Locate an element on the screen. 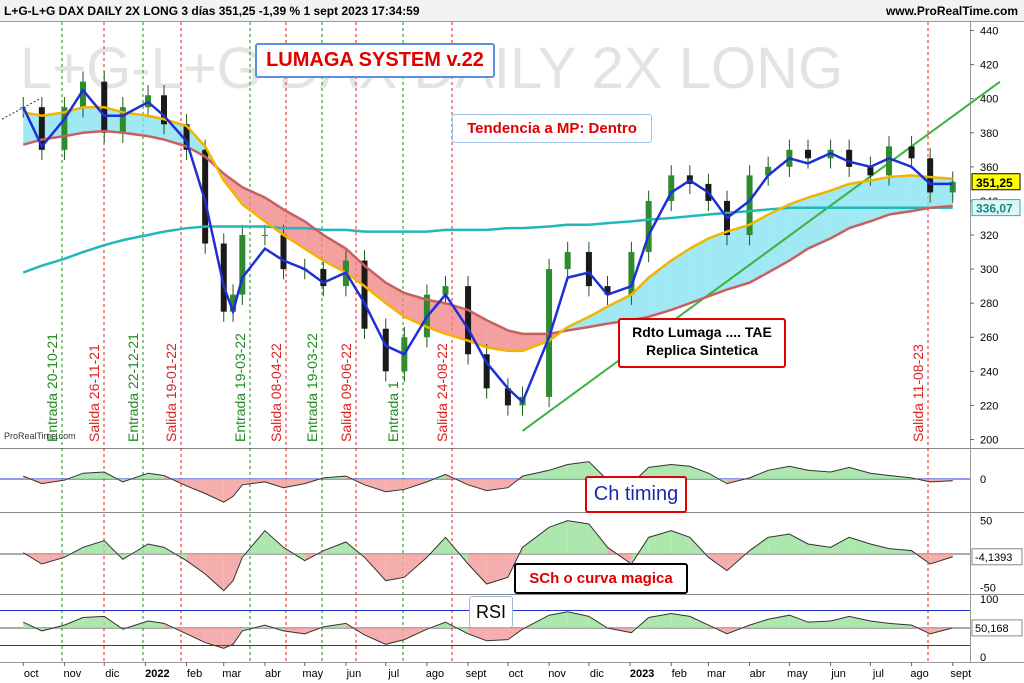 The image size is (1024, 683). x-axis-label: jun is located at coordinates (838, 674).